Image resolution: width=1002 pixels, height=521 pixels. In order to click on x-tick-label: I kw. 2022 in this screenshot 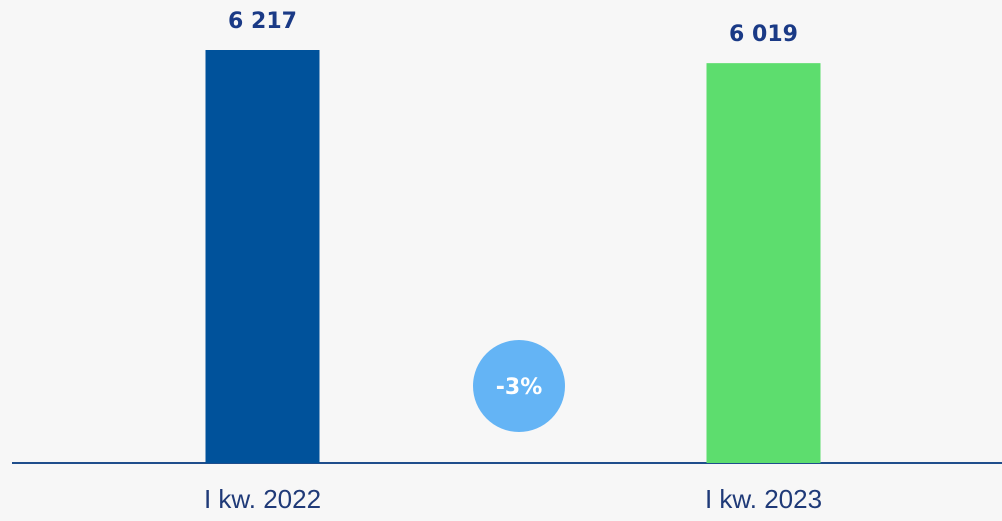, I will do `click(262, 499)`.